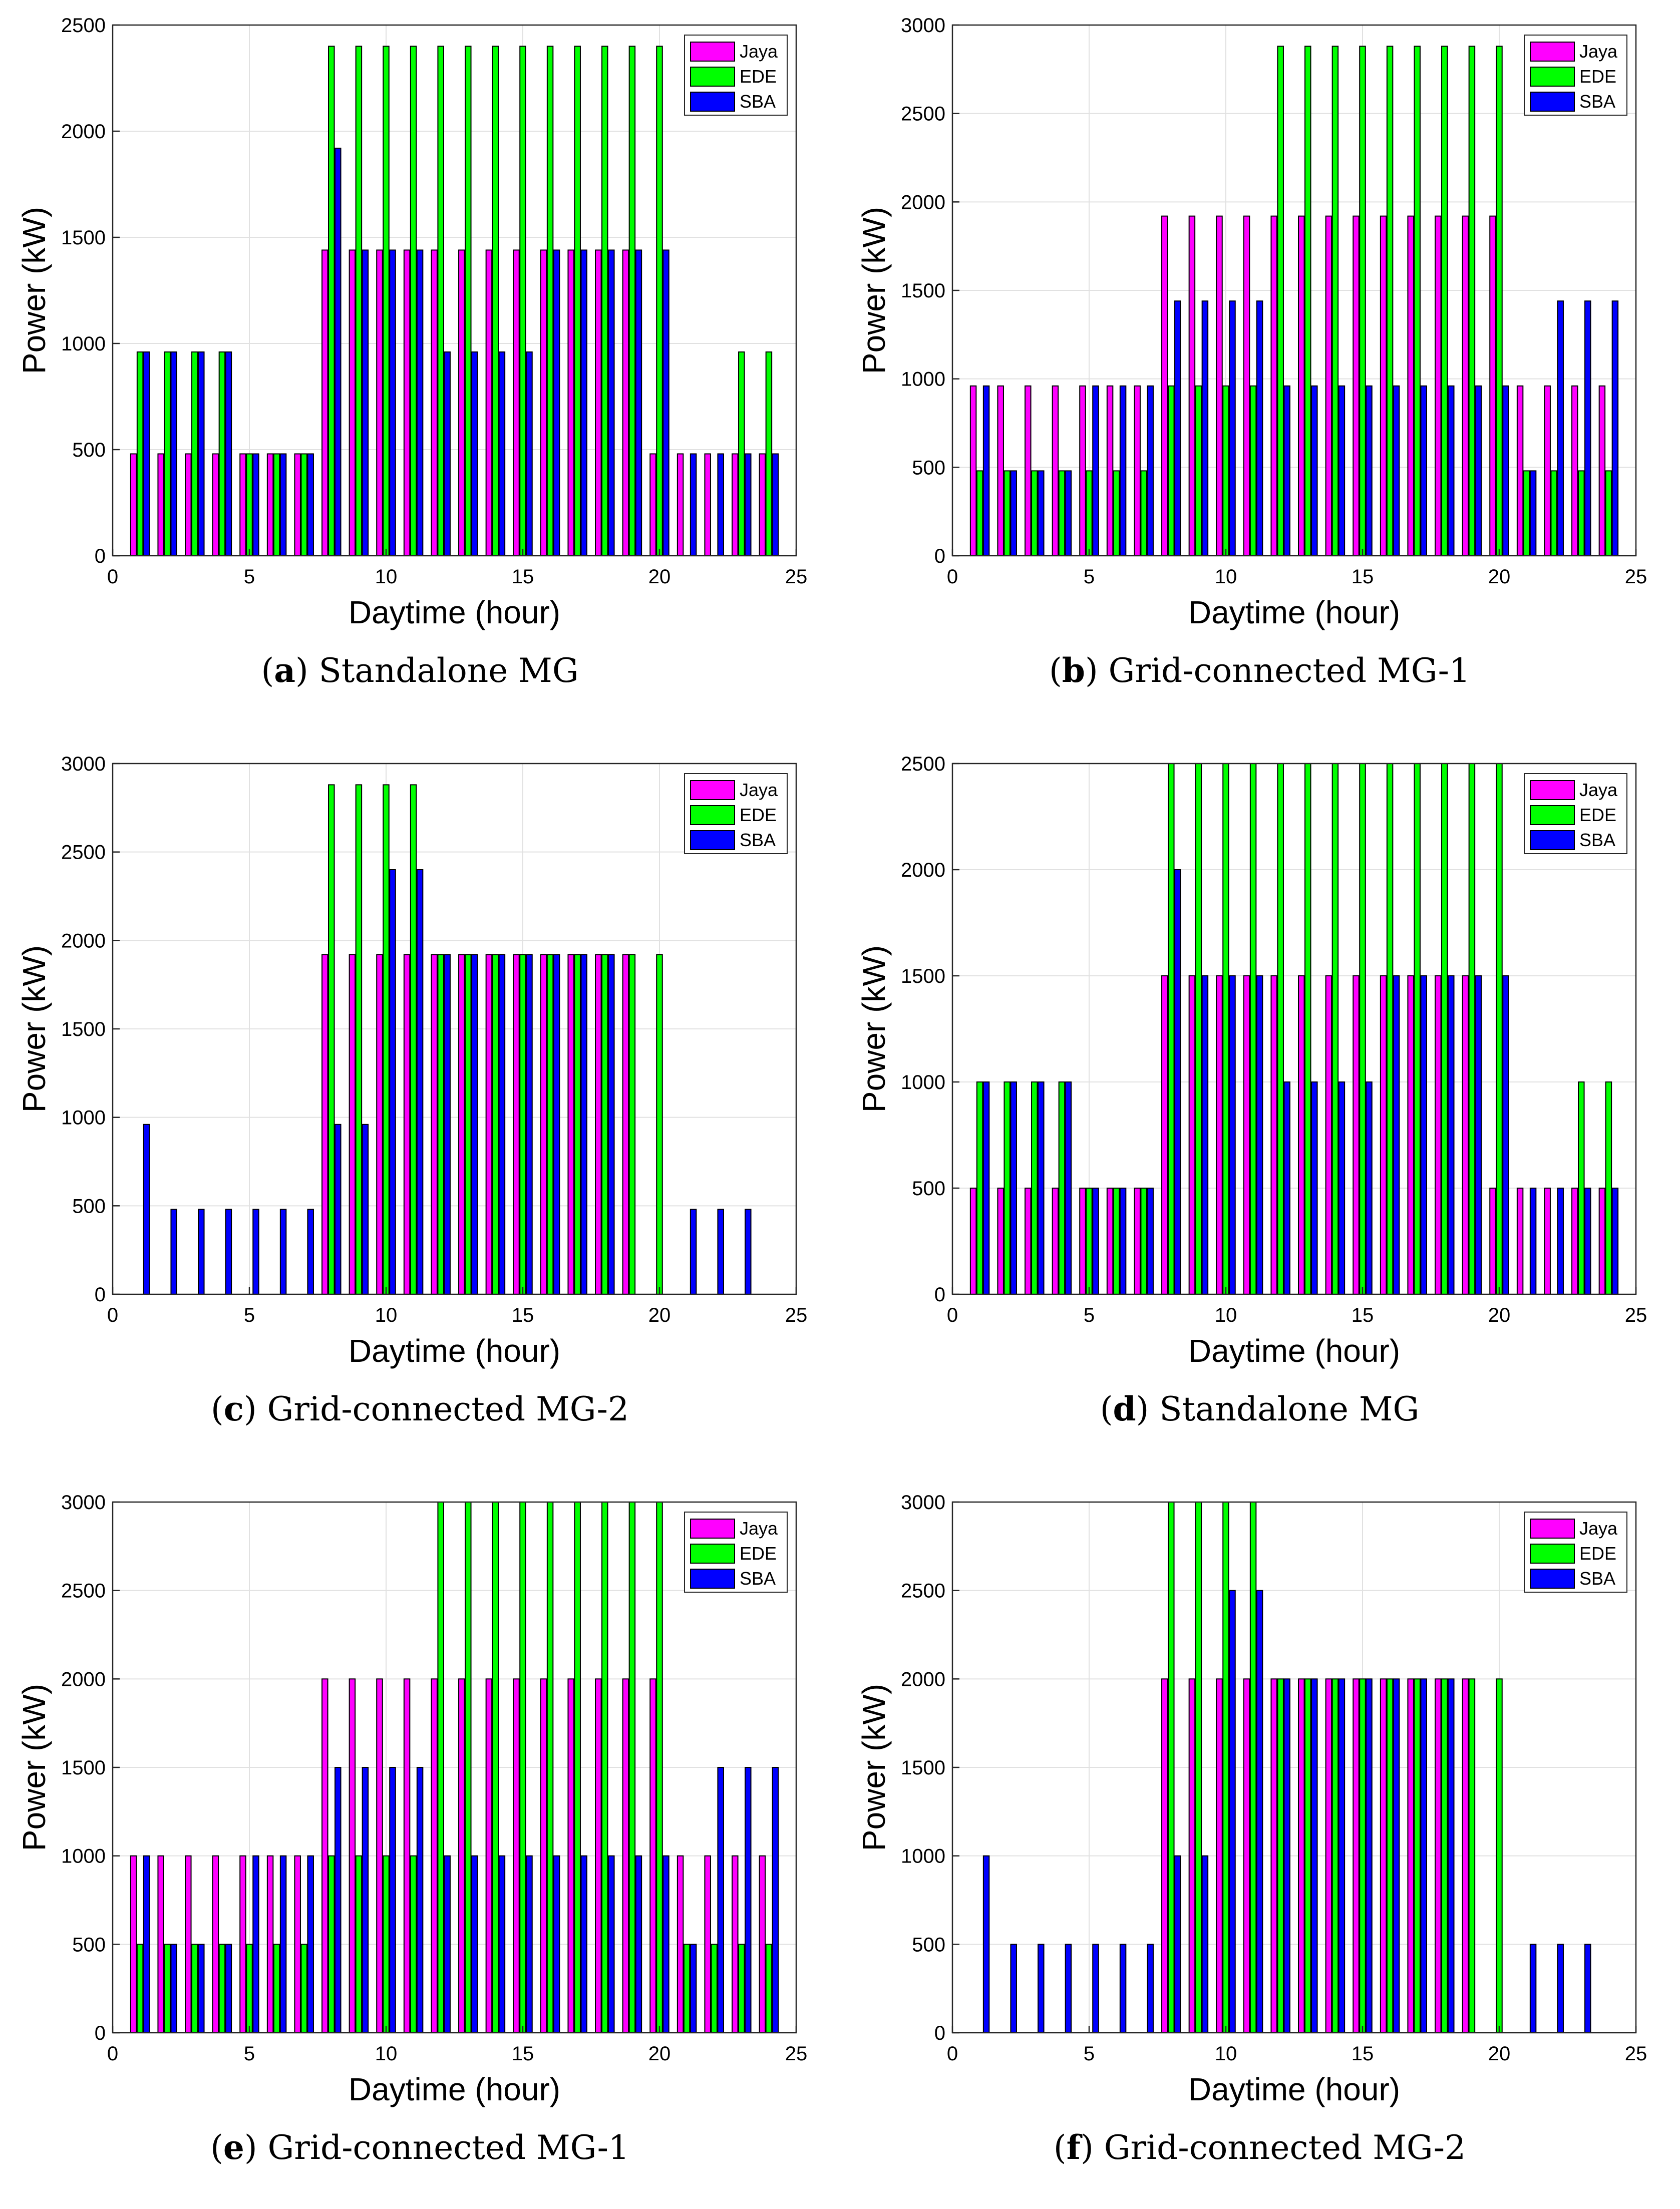 This screenshot has height=2209, width=1680. I want to click on bar-jaya-h17, so click(570, 1856).